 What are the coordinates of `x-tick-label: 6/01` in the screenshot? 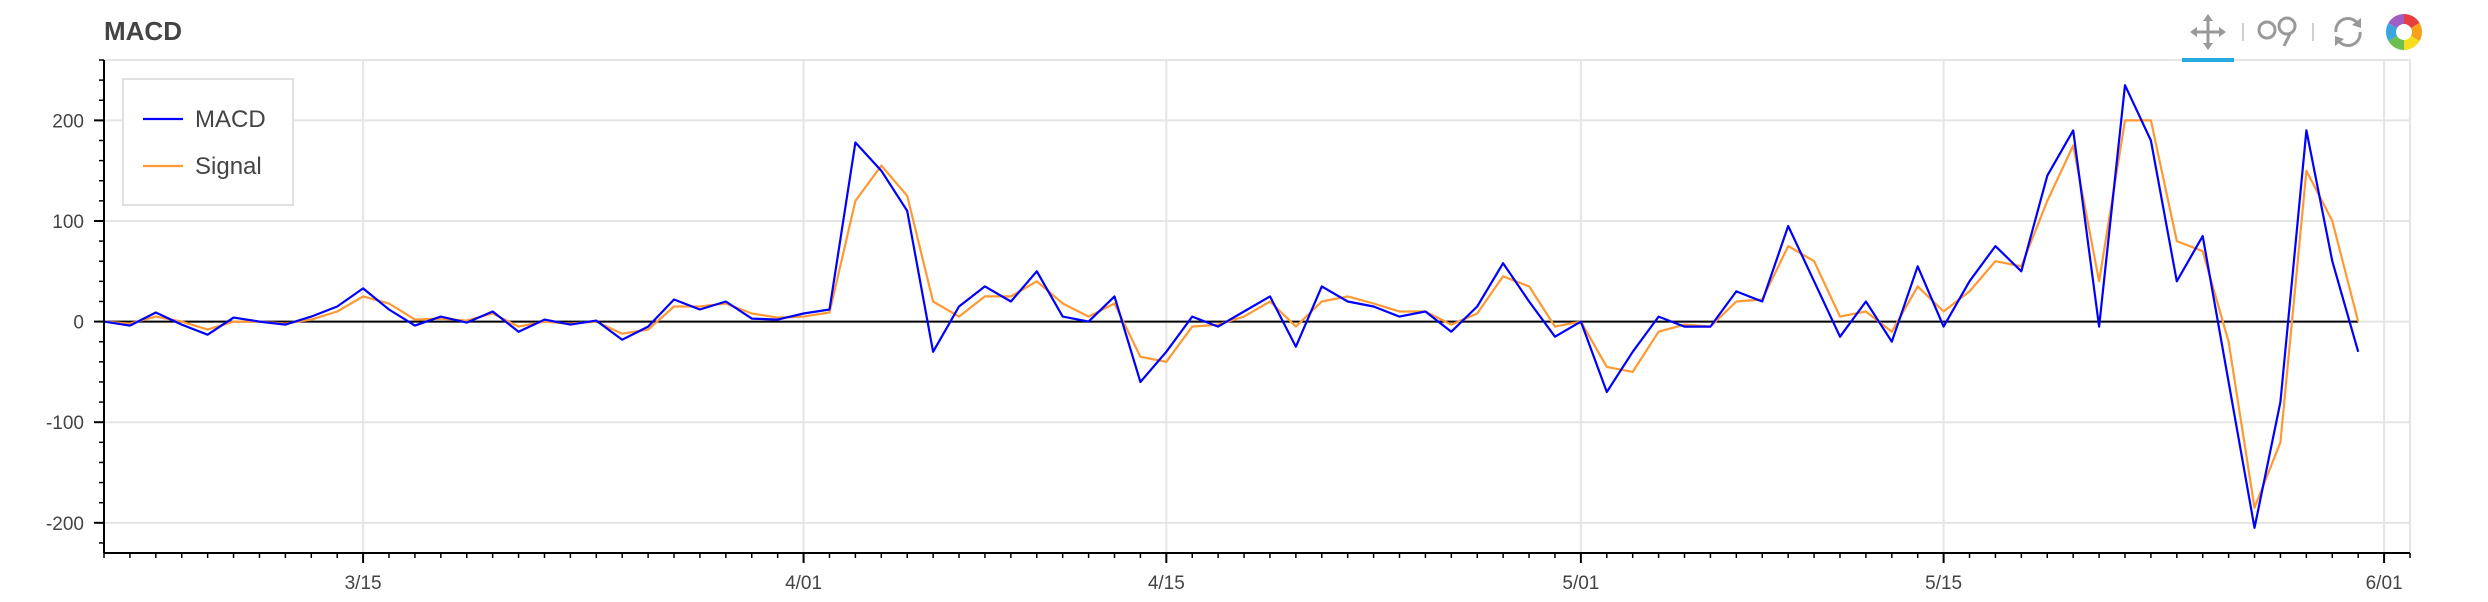 It's located at (2384, 583).